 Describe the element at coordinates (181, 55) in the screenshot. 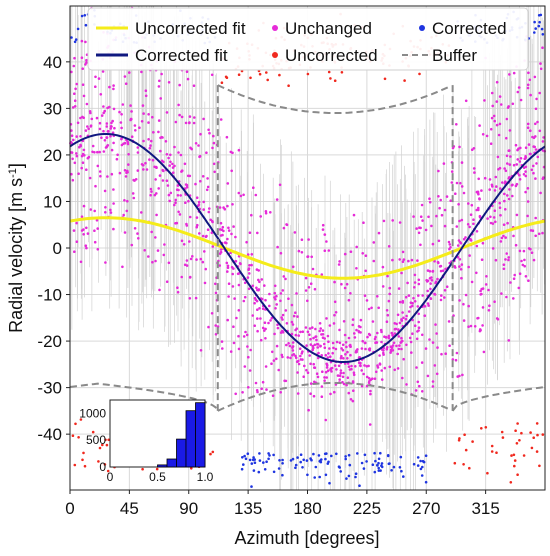

I see `legend-label-corrected-fit: Corrected fit` at that location.